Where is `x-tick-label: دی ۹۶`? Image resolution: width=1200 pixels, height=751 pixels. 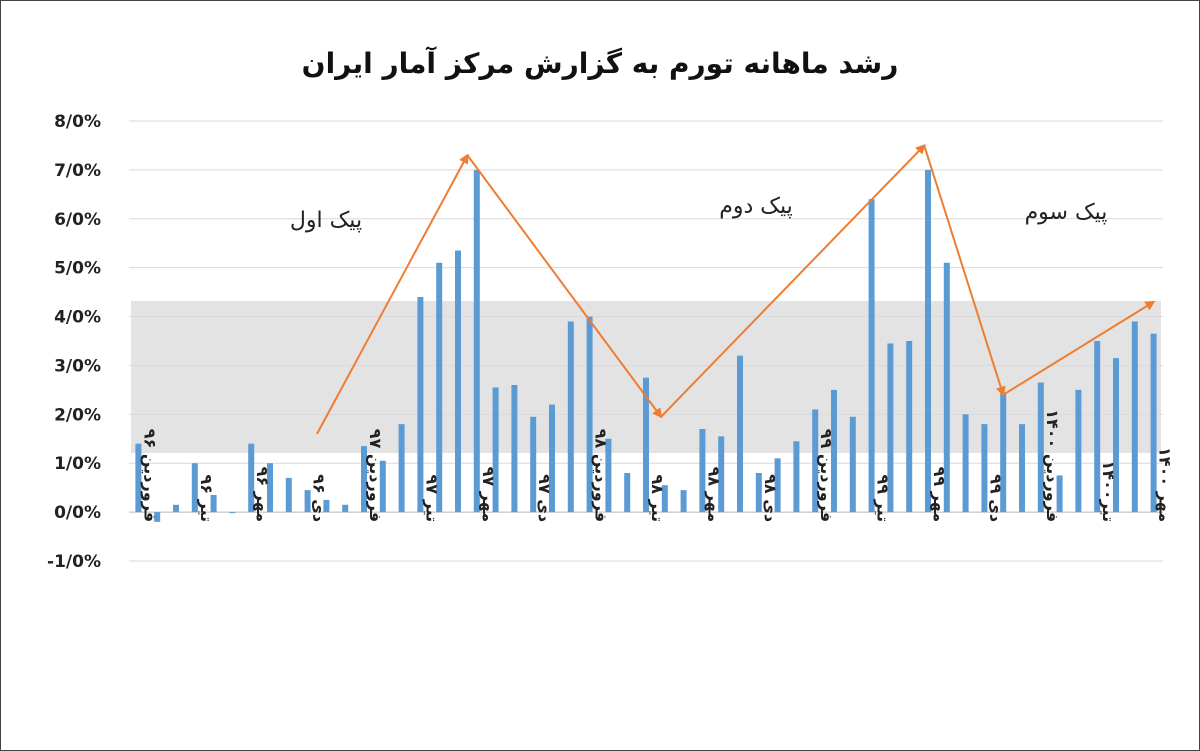
x-tick-label: دی ۹۶ is located at coordinates (319, 498).